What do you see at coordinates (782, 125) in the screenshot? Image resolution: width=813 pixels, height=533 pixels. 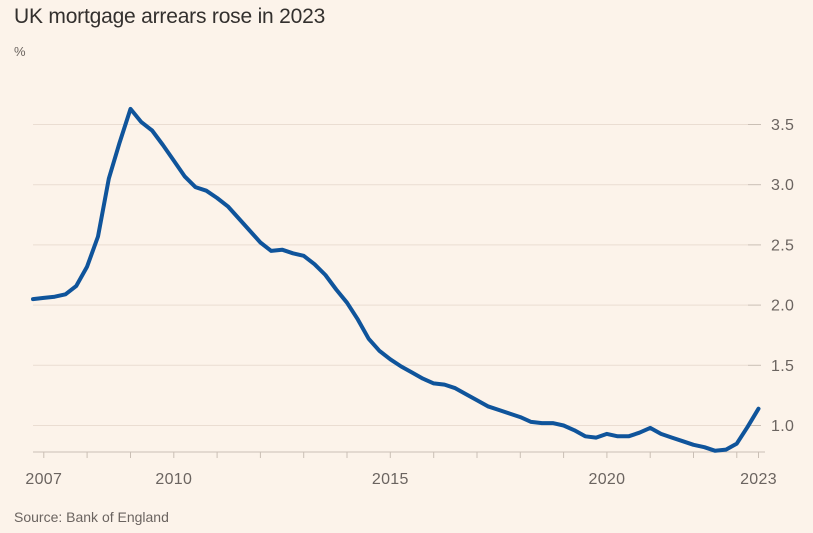 I see `y-tick-label: 3.5` at bounding box center [782, 125].